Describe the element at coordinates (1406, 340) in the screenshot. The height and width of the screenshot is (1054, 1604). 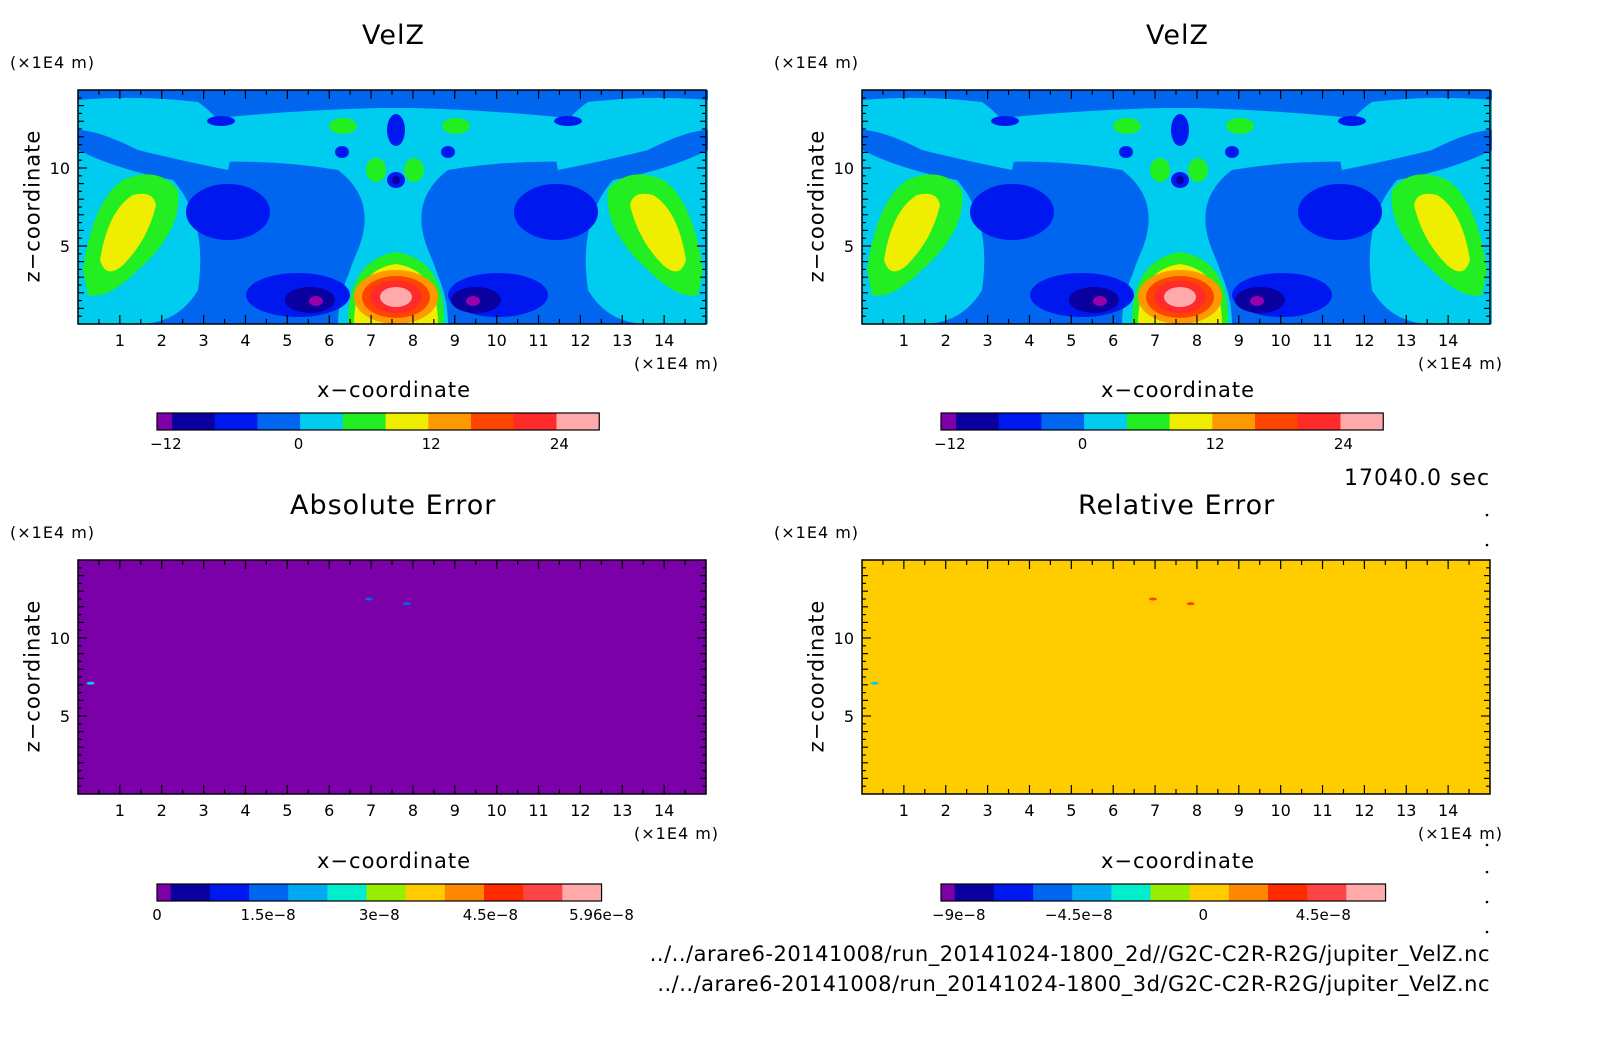
I see `x-tick-label: 13` at that location.